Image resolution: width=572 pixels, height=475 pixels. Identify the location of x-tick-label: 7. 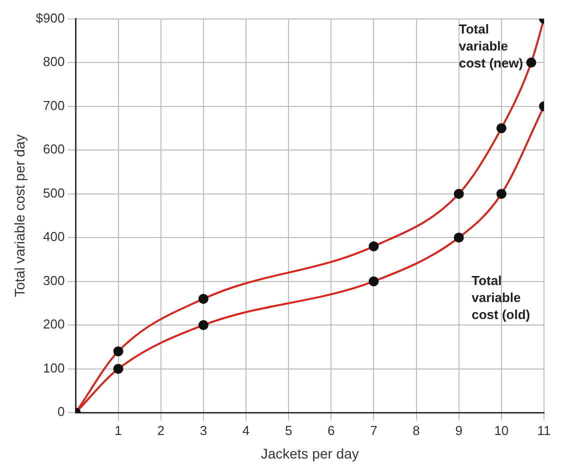
(374, 430).